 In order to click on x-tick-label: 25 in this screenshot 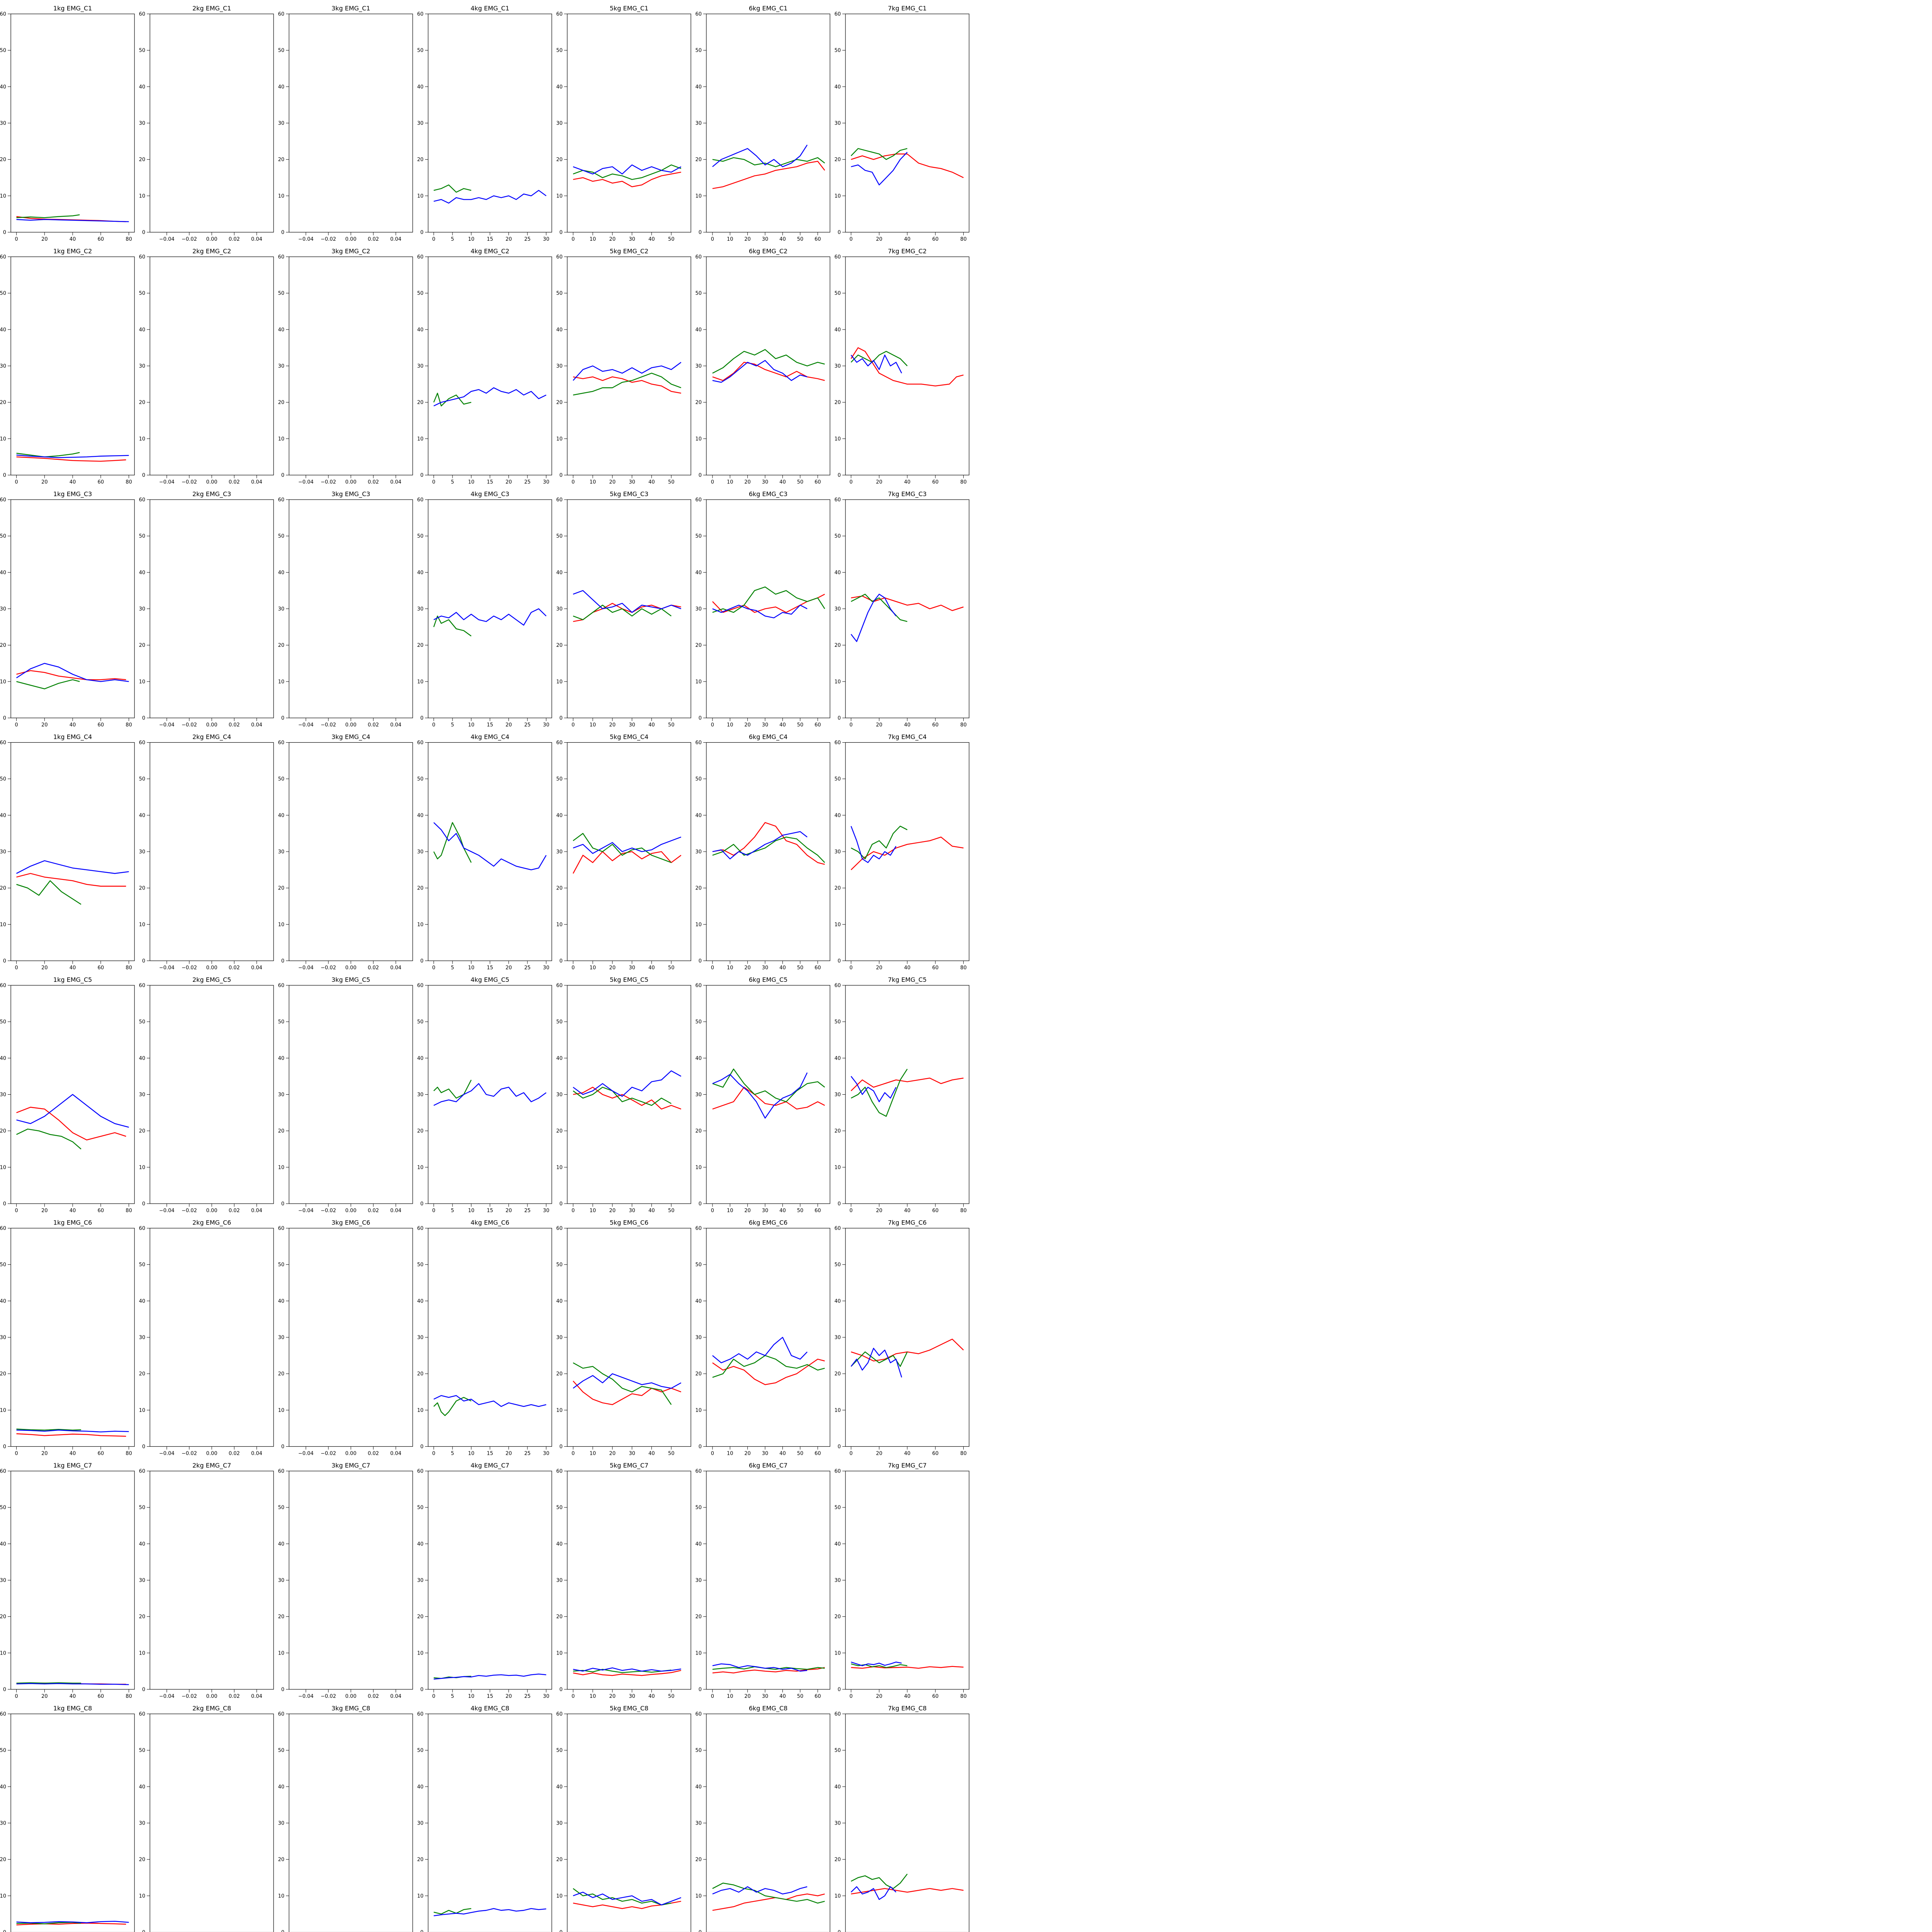, I will do `click(528, 968)`.